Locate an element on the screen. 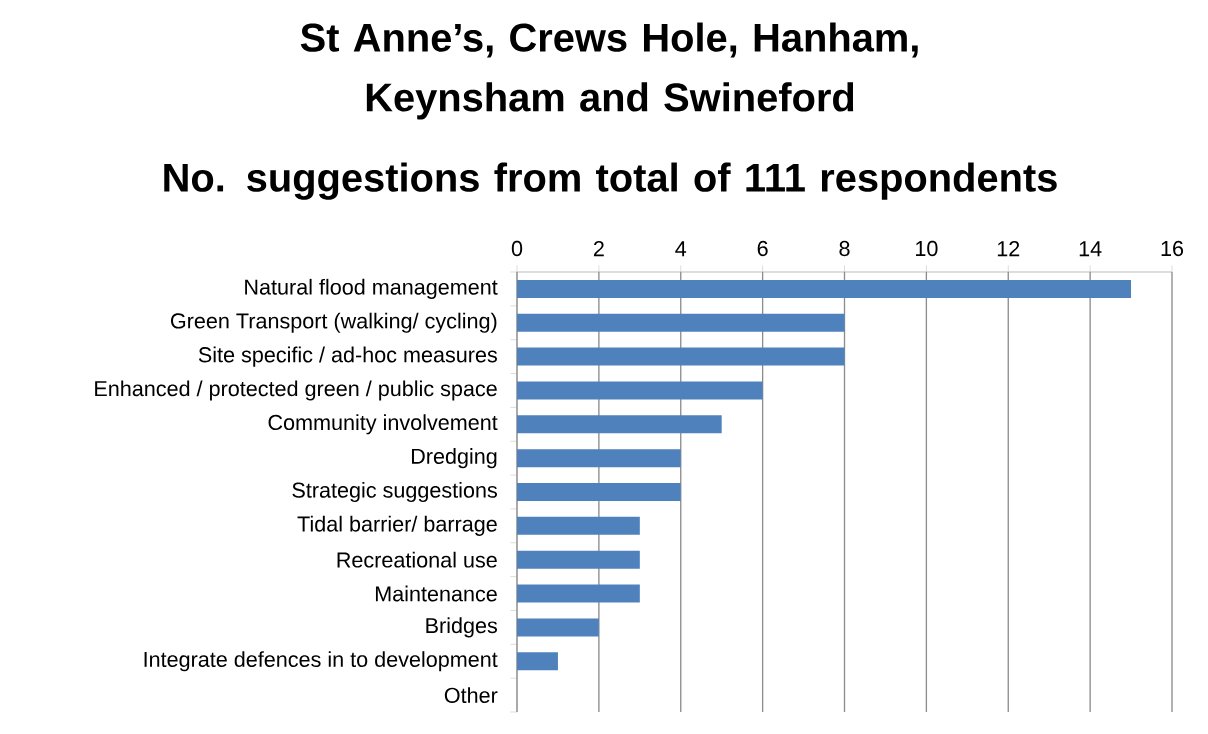 The height and width of the screenshot is (734, 1208). x-tick-label: 12 is located at coordinates (1008, 249).